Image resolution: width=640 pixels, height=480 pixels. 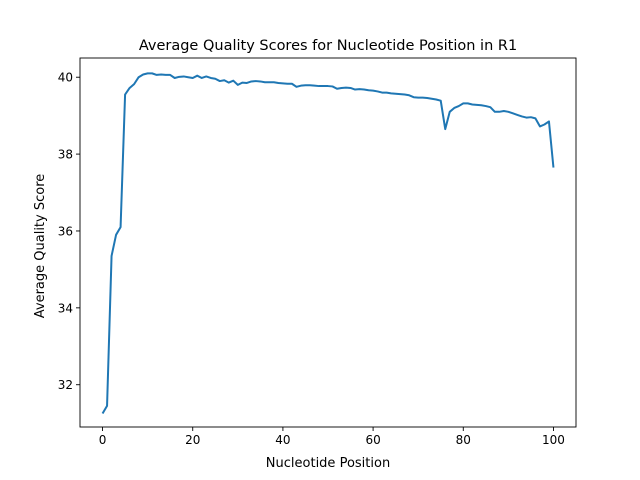 What do you see at coordinates (65, 308) in the screenshot?
I see `y-tick-label: 34` at bounding box center [65, 308].